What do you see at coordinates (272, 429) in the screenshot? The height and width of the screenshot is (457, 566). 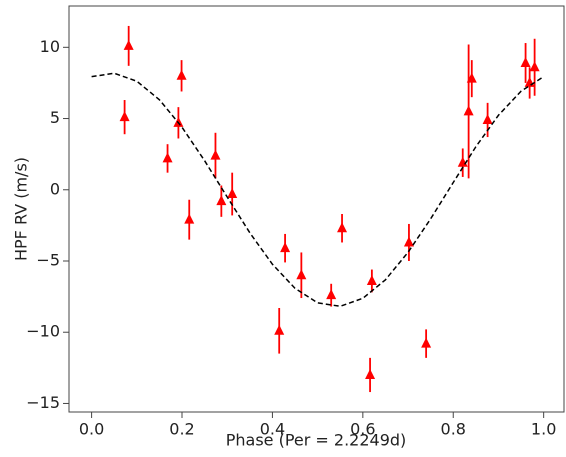 I see `x-tick-label: 0.4` at bounding box center [272, 429].